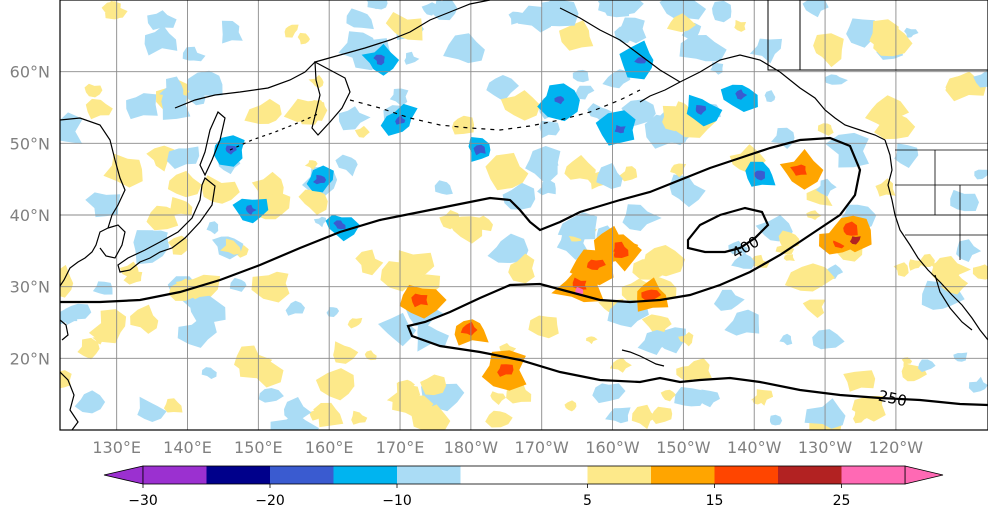 Image resolution: width=988 pixels, height=511 pixels. What do you see at coordinates (397, 501) in the screenshot?
I see `colorbar-label: −10` at bounding box center [397, 501].